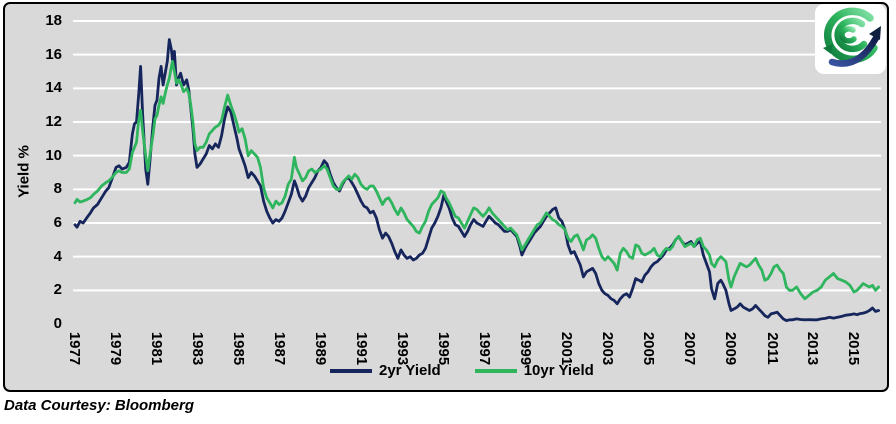 This screenshot has height=424, width=896. What do you see at coordinates (53, 121) in the screenshot?
I see `y-tick-label-12: 12` at bounding box center [53, 121].